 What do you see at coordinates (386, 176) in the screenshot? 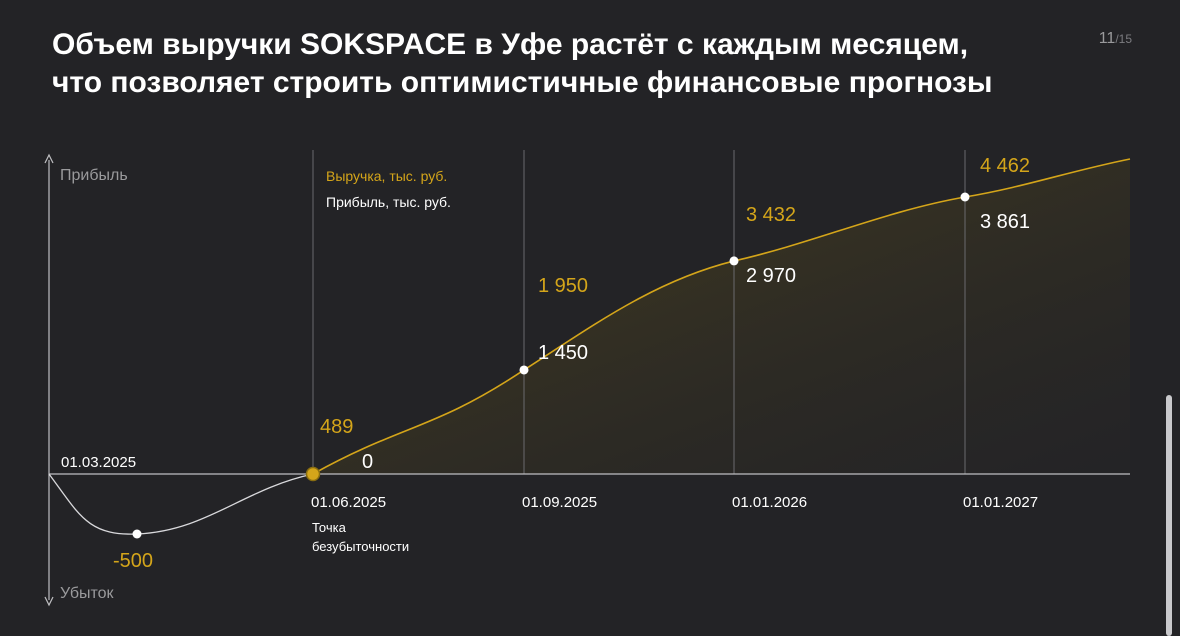
I see `legend-revenue: Выручка, тыс. руб.` at bounding box center [386, 176].